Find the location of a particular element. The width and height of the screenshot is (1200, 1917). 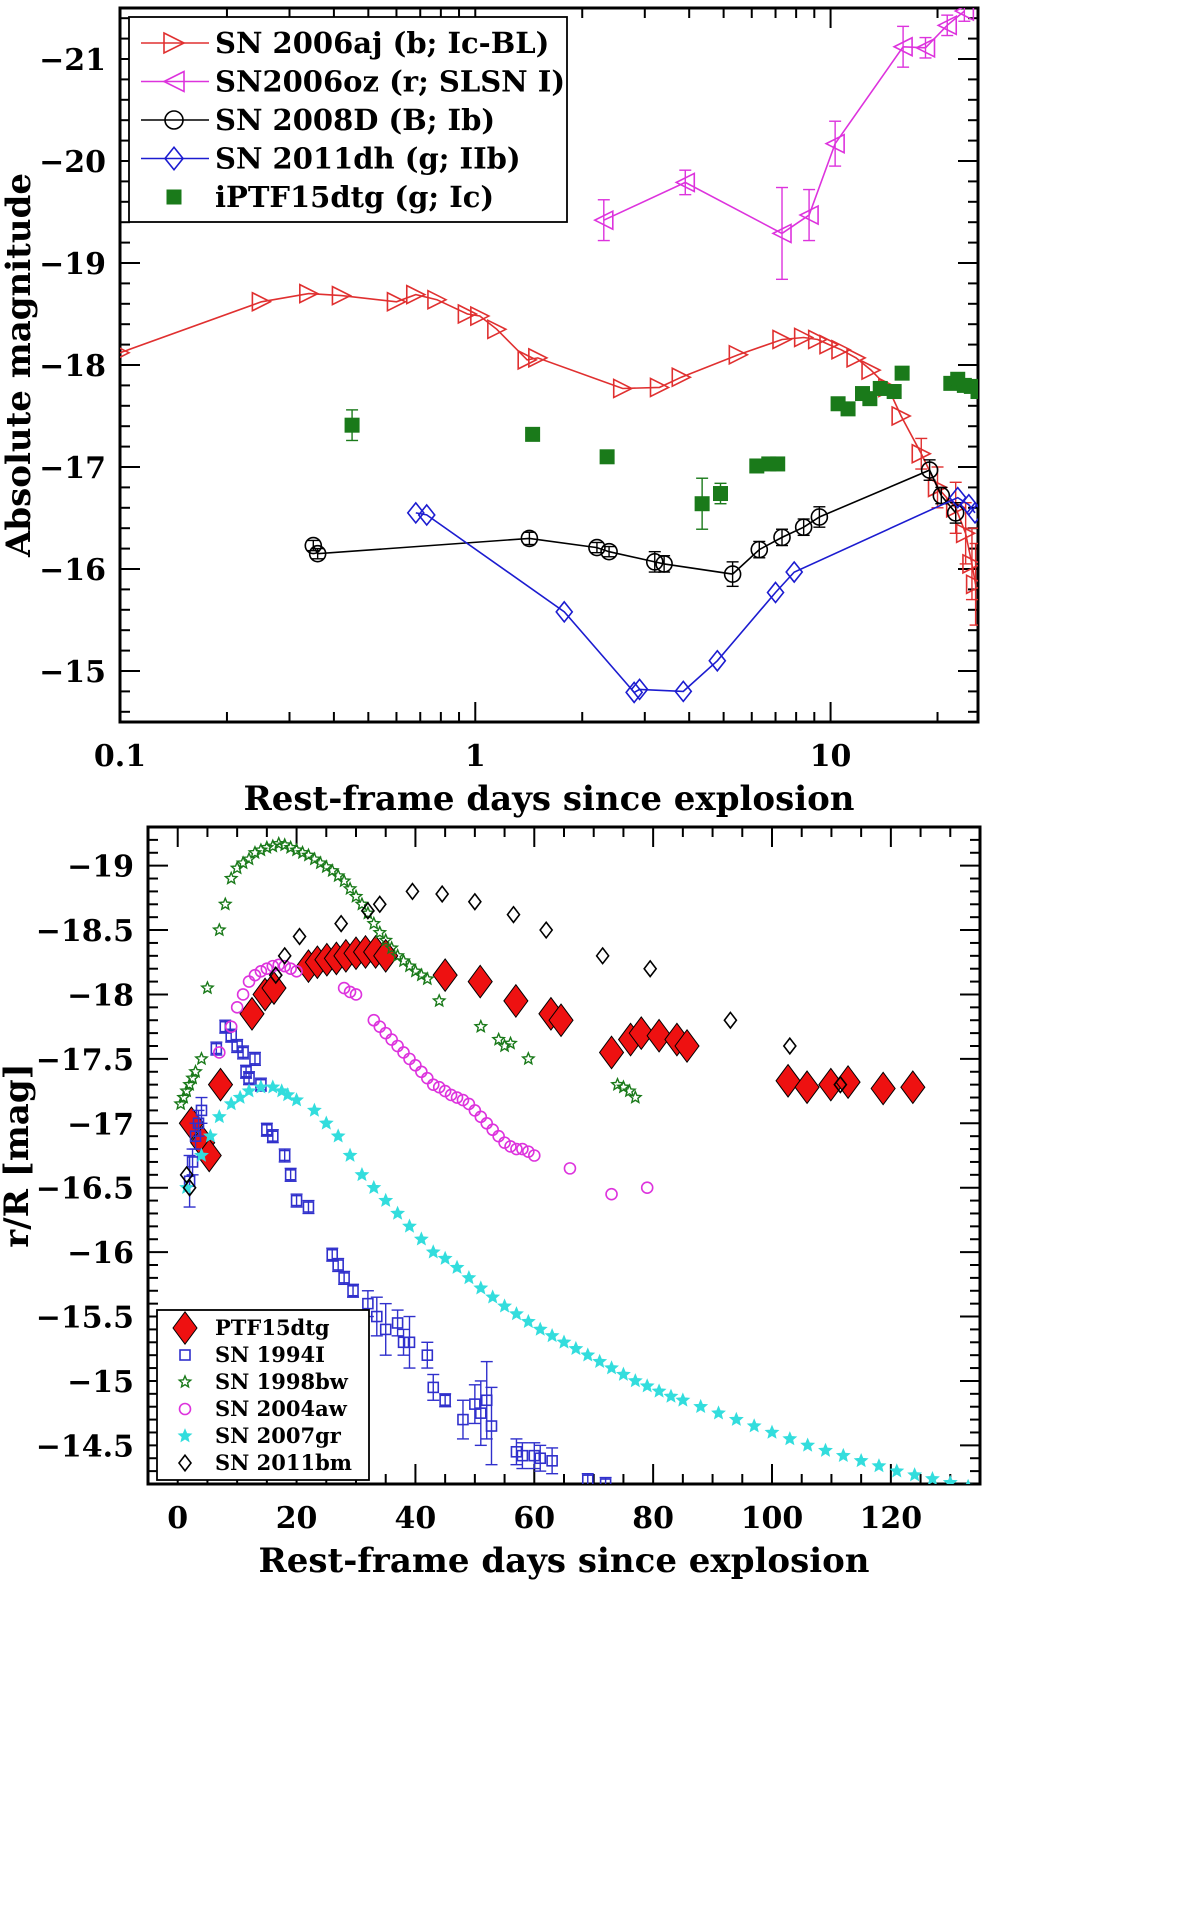

x-tick-label: 1 is located at coordinates (475, 756).